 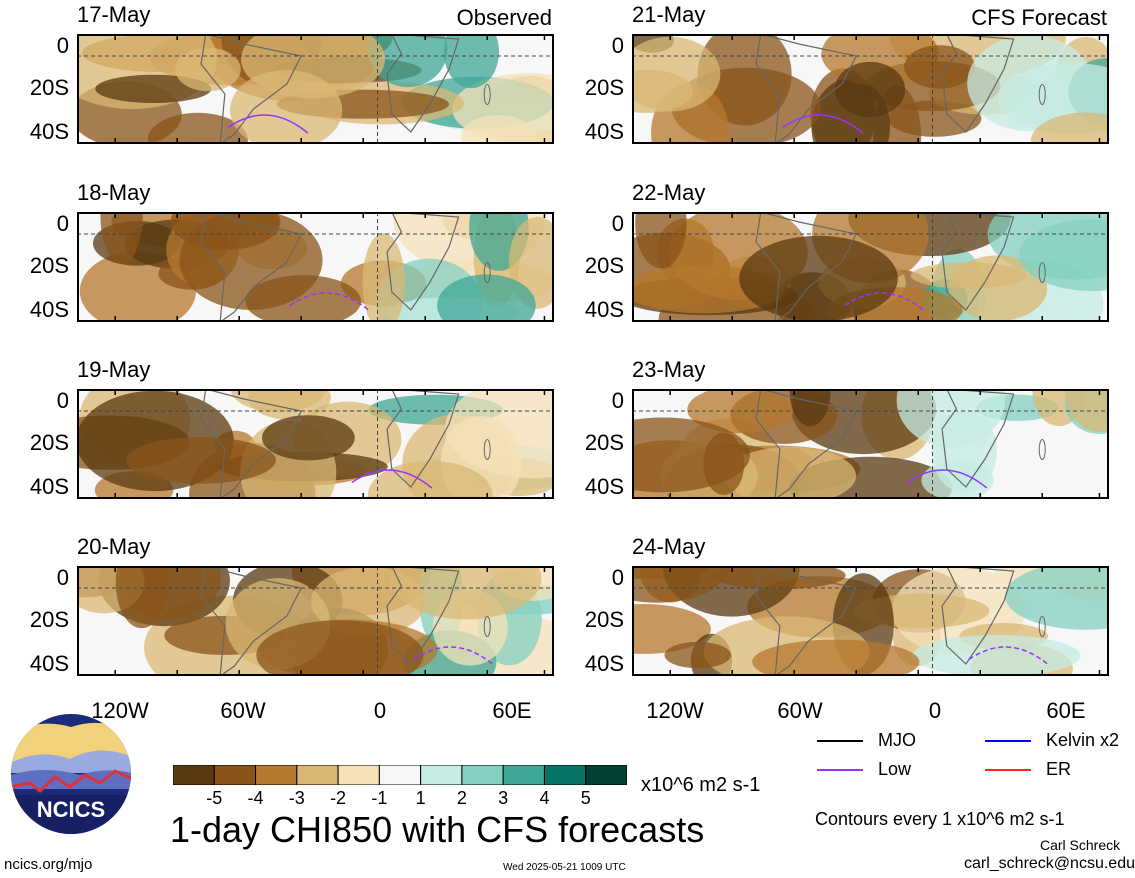 What do you see at coordinates (71, 774) in the screenshot?
I see `ncics-logo: NCICS` at bounding box center [71, 774].